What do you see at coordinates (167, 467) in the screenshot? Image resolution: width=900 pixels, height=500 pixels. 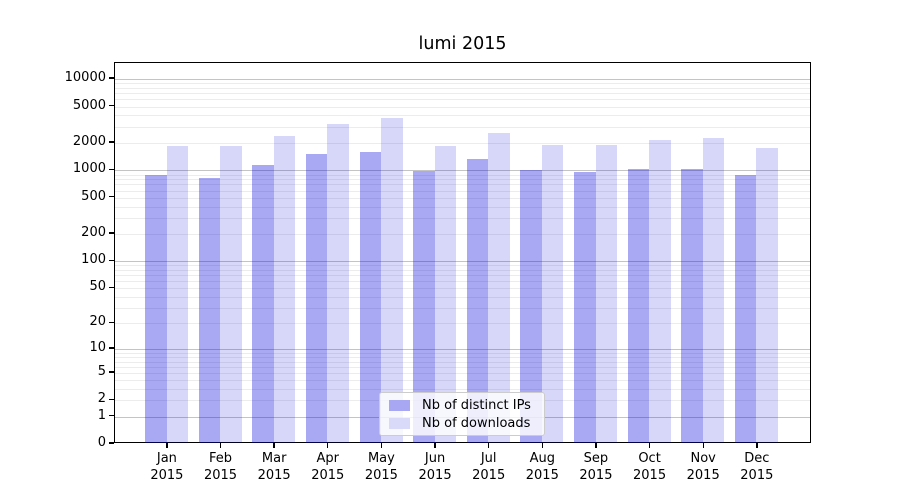 I see `x-tick-label: Jan 2015` at bounding box center [167, 467].